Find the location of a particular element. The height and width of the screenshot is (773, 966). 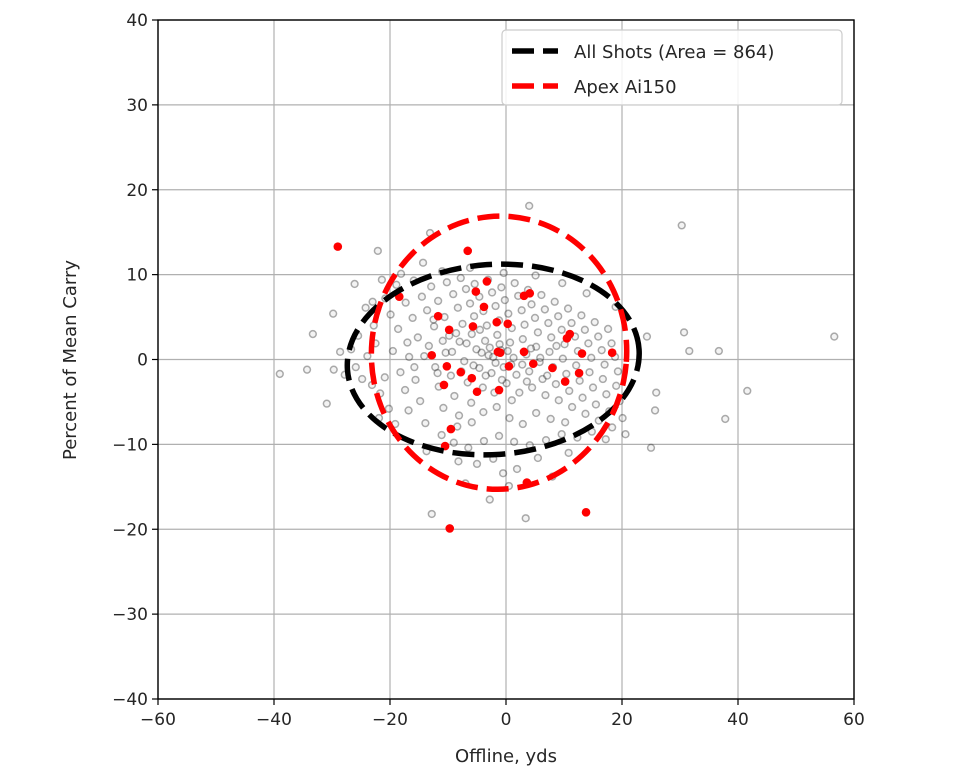

y-tick-label: 10 is located at coordinates (137, 276).